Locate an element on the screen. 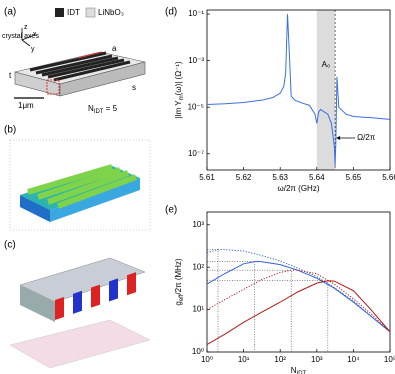 This screenshot has width=395, height=374. axis-label: |Im Ym(ω)| (Ω⁻¹) is located at coordinates (179, 90).